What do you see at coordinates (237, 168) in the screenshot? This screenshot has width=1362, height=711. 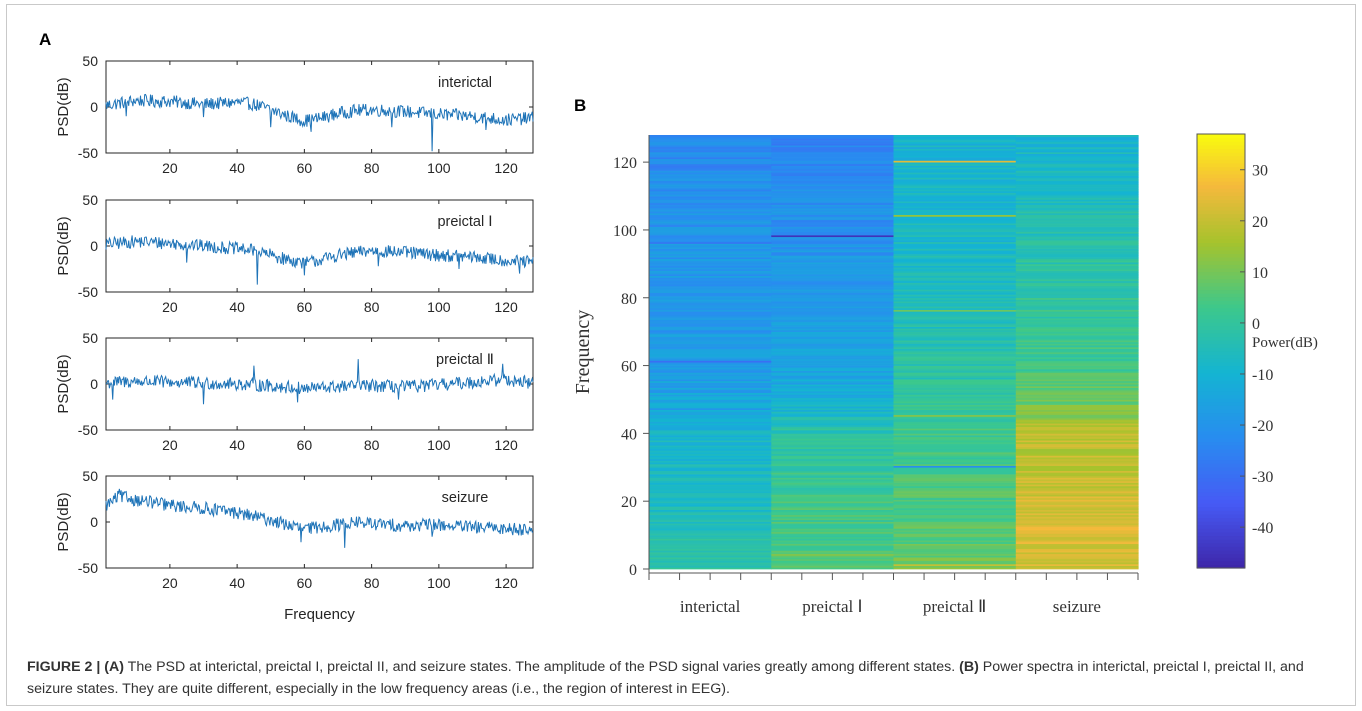 I see `x-tick-label: 40` at bounding box center [237, 168].